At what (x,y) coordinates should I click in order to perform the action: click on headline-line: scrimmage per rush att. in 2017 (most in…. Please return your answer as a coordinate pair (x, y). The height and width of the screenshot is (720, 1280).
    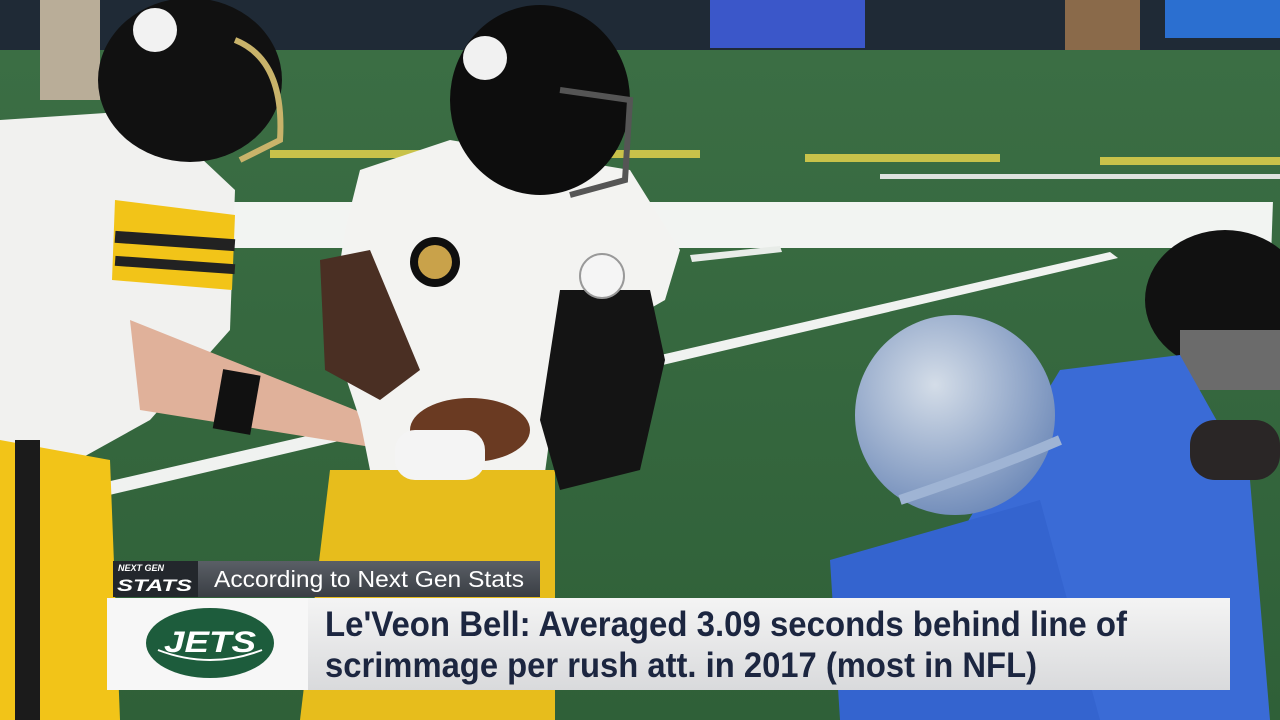
    Looking at the image, I should click on (681, 665).